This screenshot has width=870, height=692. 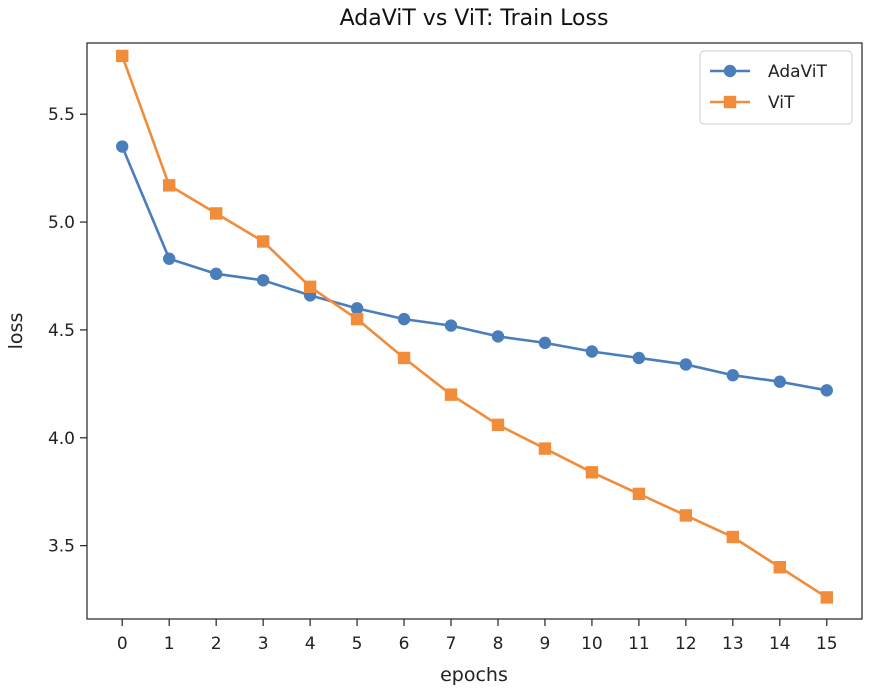 What do you see at coordinates (357, 644) in the screenshot?
I see `x-tick-label: 5` at bounding box center [357, 644].